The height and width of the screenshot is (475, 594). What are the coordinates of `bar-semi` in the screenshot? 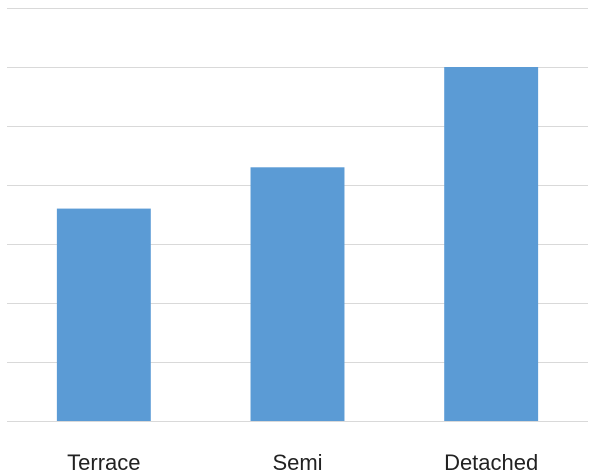 It's located at (297, 294).